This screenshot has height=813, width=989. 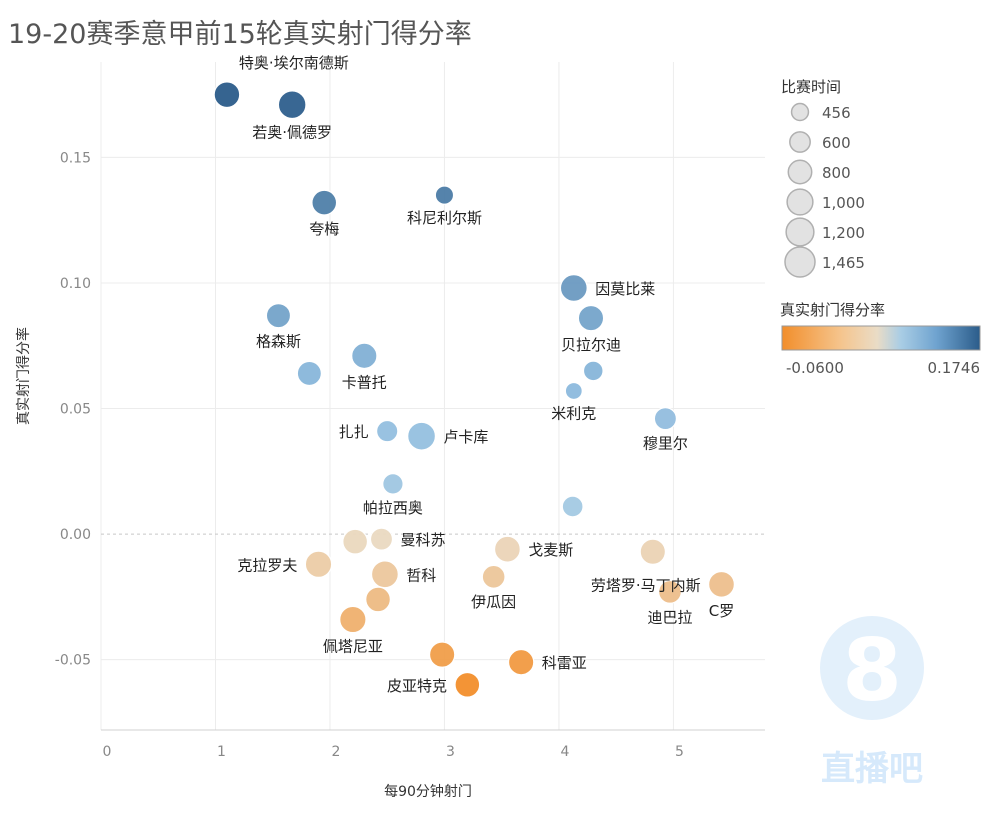 I want to click on color-legend-title: 真实射门得分率, so click(x=832, y=310).